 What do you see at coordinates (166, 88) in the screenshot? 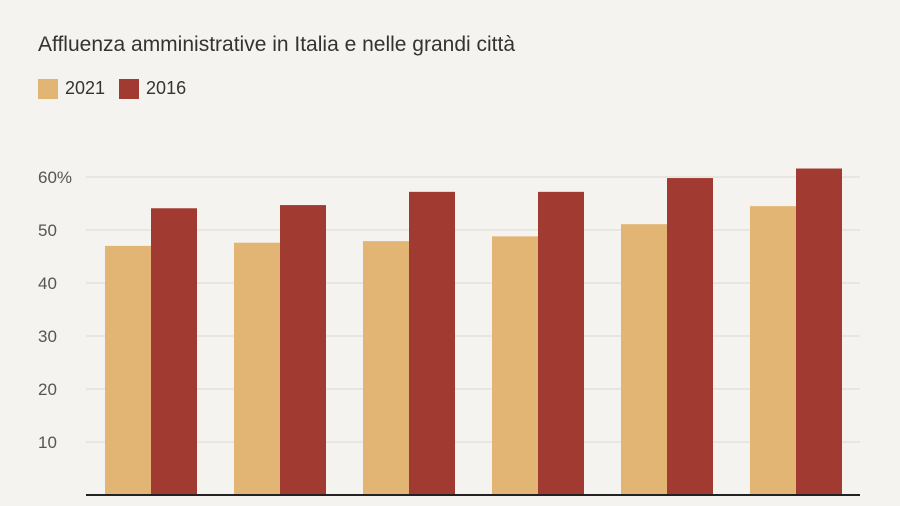
I see `legend-label-2016: 2016` at bounding box center [166, 88].